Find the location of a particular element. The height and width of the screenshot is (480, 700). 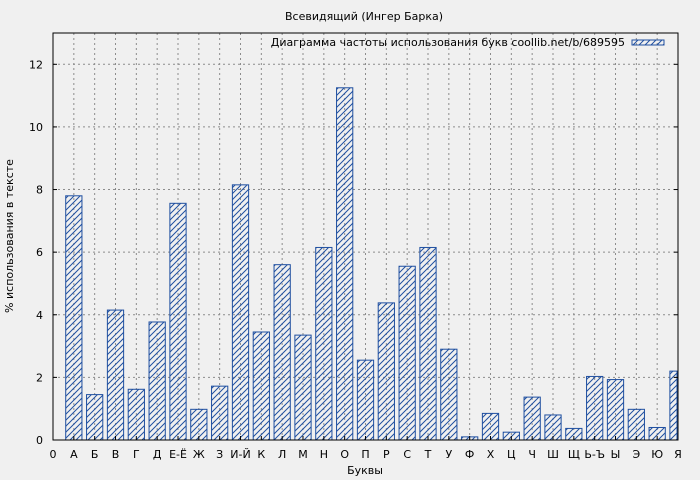

x-tick-label: Б is located at coordinates (95, 454).